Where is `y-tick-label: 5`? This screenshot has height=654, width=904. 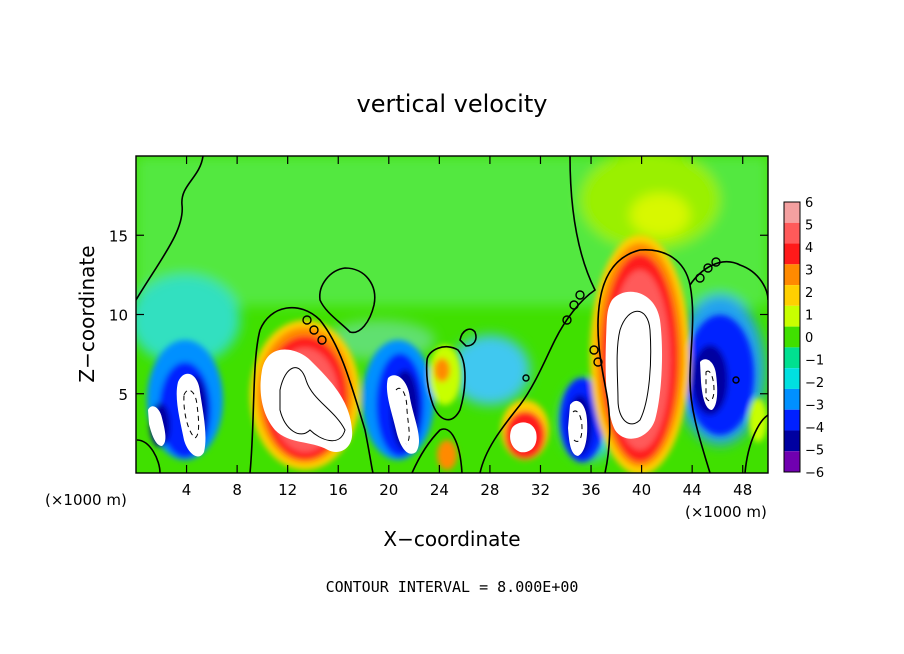 y-tick-label: 5 is located at coordinates (123, 395).